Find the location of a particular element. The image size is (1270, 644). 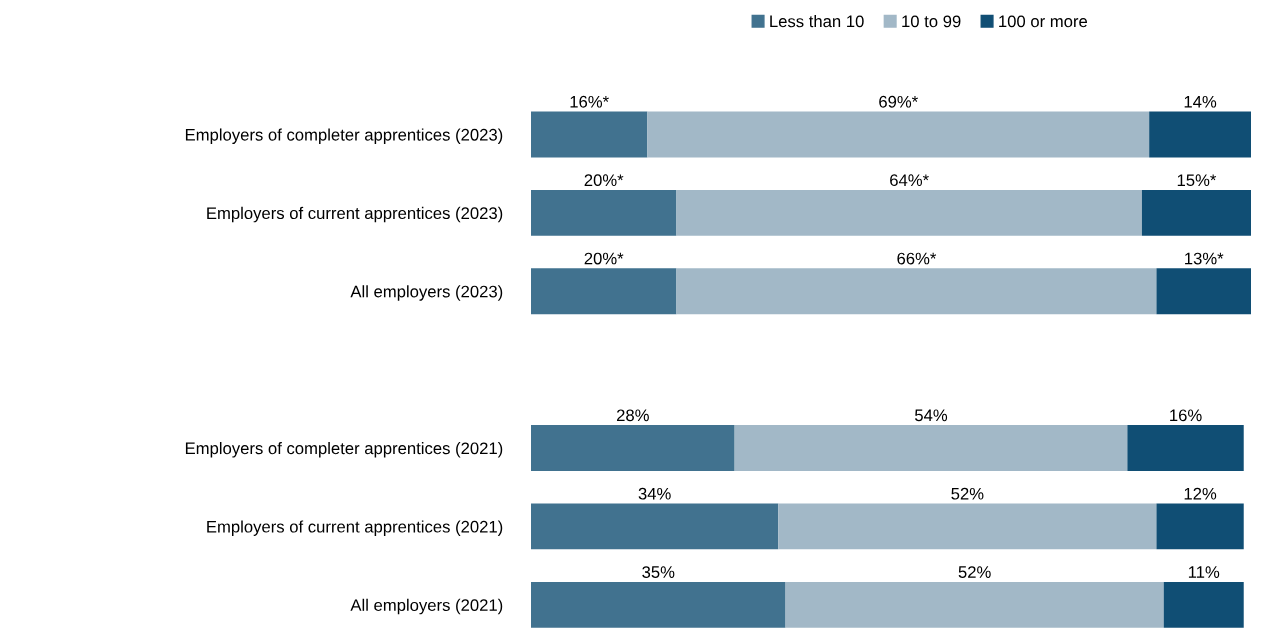

data-label: 35% is located at coordinates (658, 572).